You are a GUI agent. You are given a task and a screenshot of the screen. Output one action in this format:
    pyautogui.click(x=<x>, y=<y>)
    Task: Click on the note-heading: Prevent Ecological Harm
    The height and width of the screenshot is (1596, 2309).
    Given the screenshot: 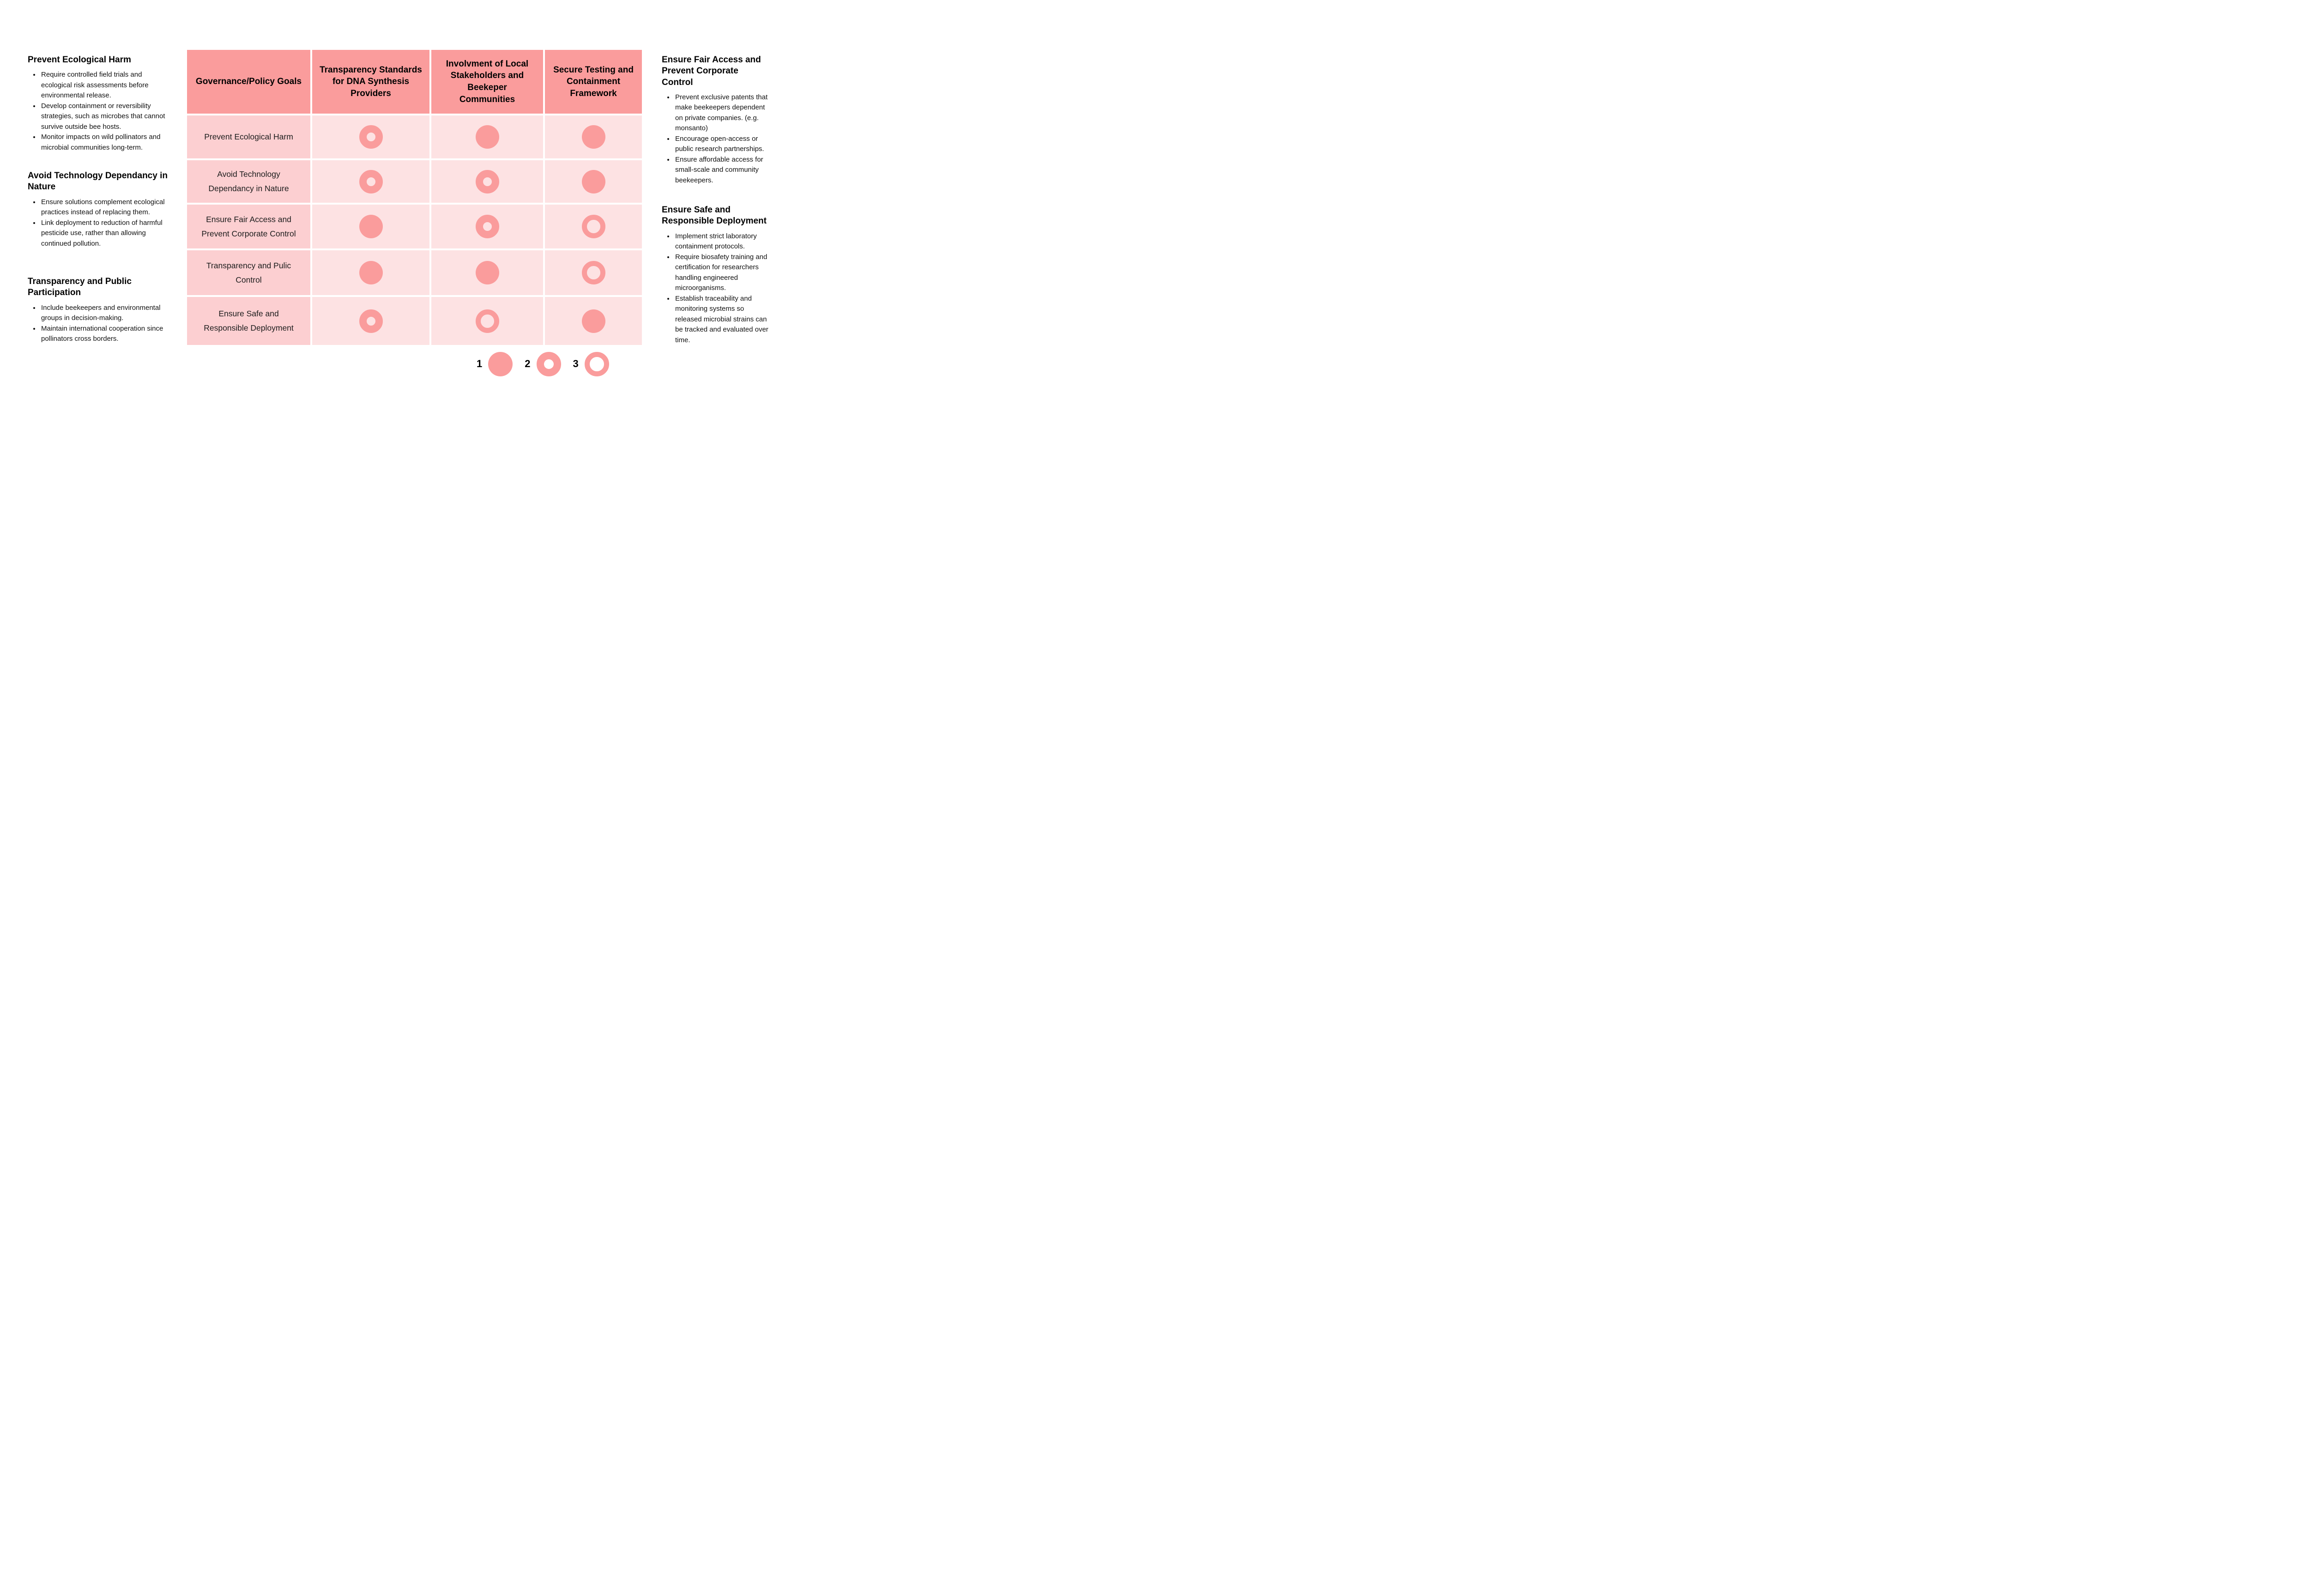 What is the action you would take?
    pyautogui.click(x=80, y=60)
    